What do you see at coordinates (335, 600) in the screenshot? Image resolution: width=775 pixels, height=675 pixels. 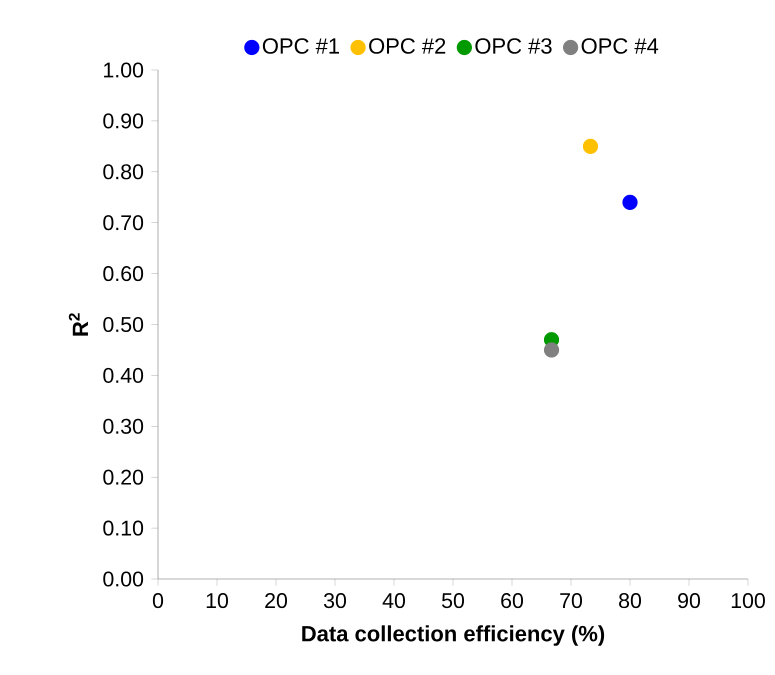 I see `x-tick-label: 30` at bounding box center [335, 600].